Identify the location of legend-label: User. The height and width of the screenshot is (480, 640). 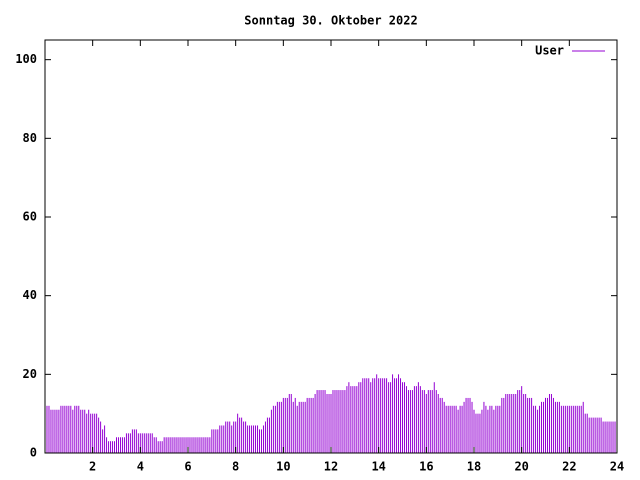
(549, 51).